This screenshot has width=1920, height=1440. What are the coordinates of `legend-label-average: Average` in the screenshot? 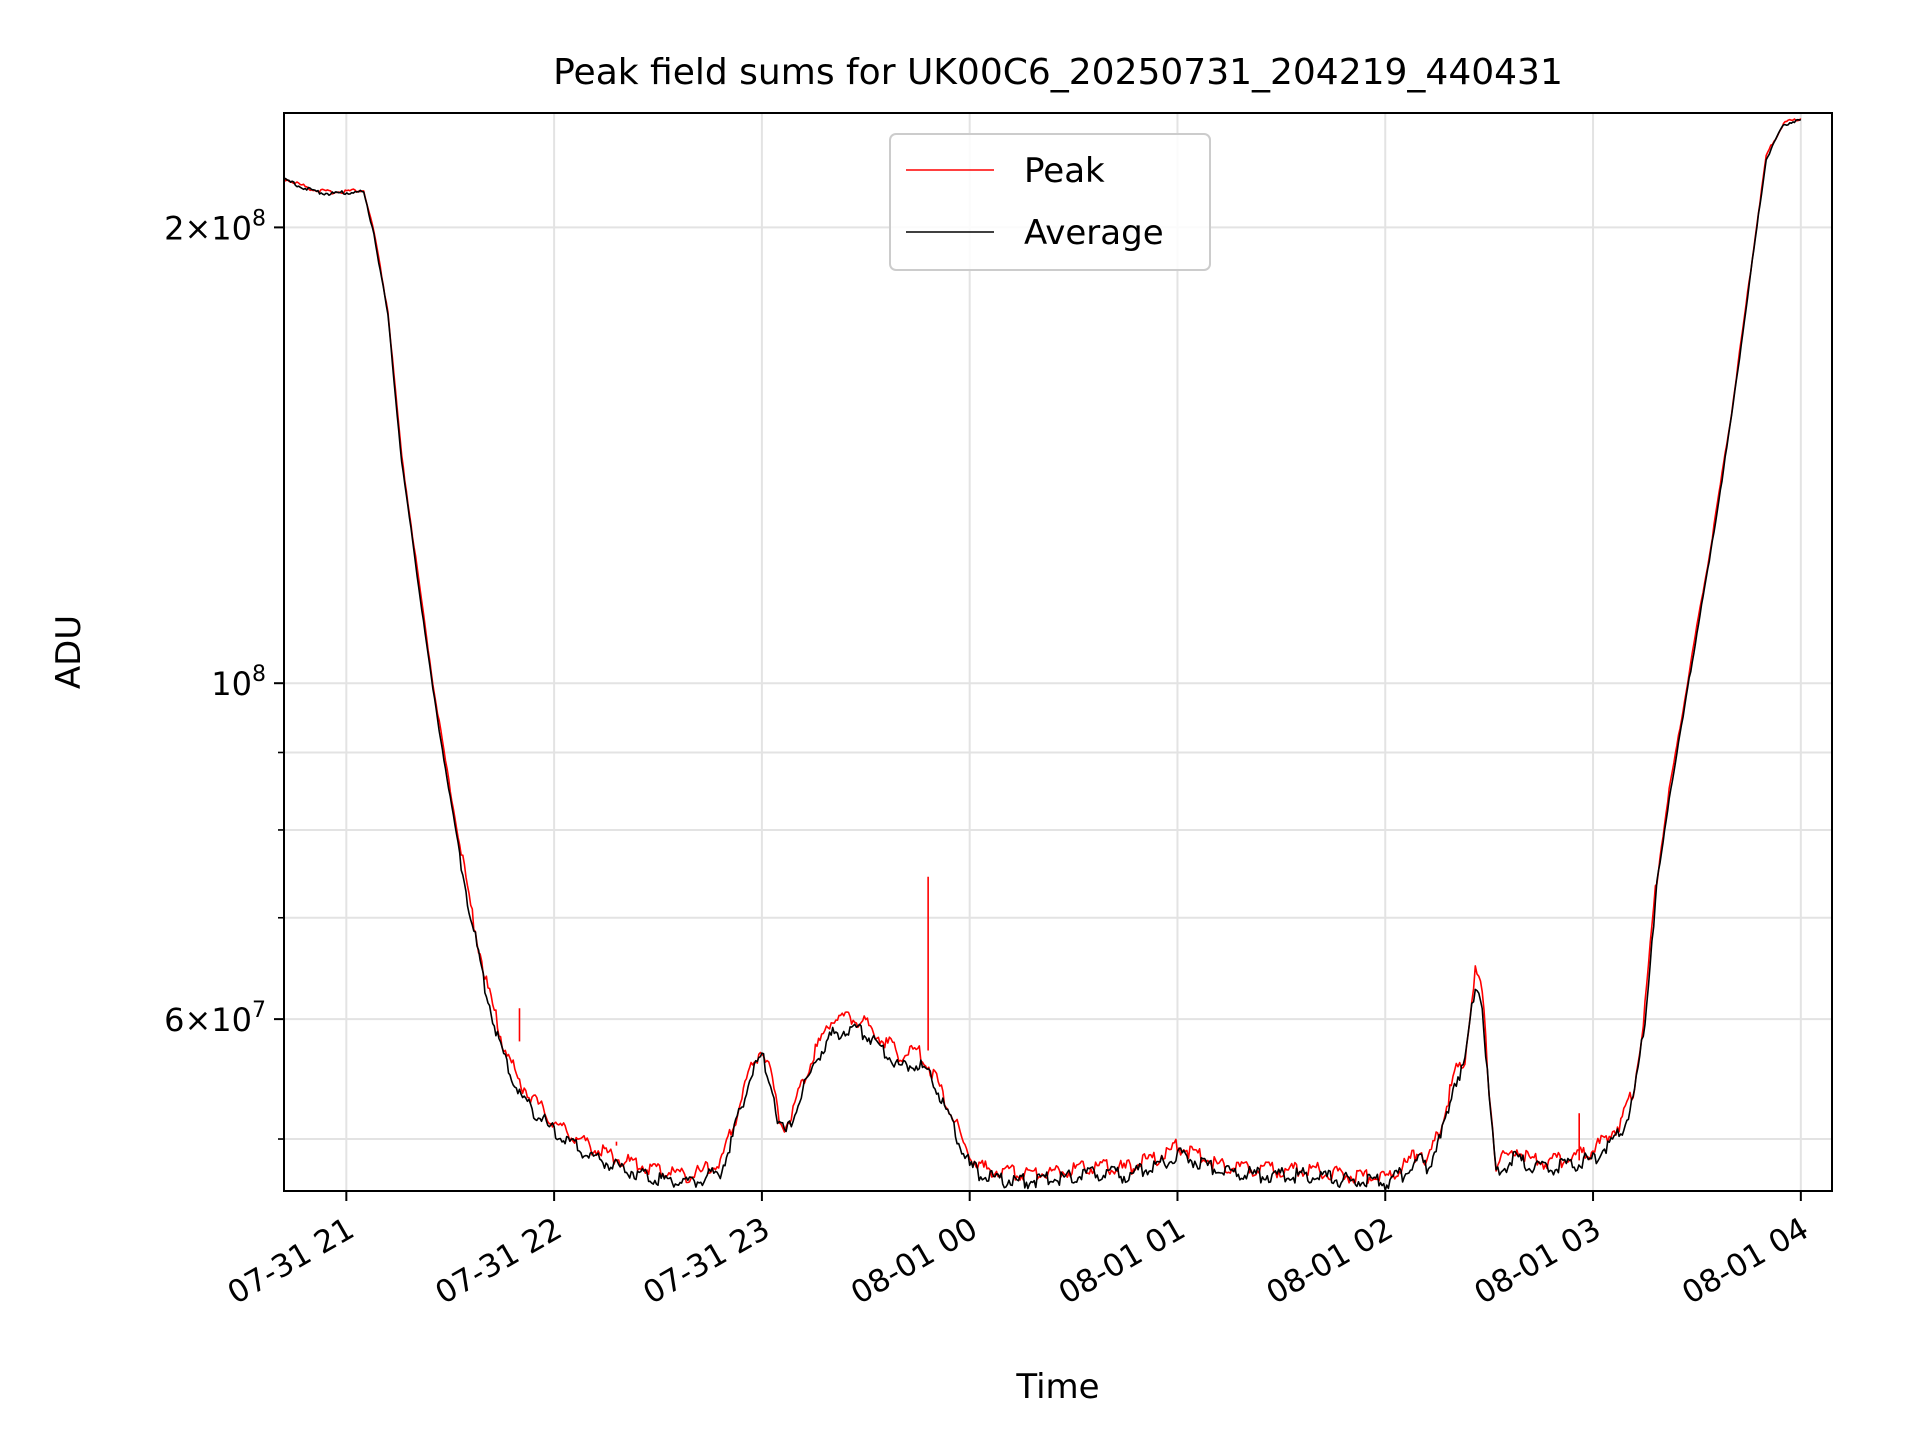 It's located at (1094, 233).